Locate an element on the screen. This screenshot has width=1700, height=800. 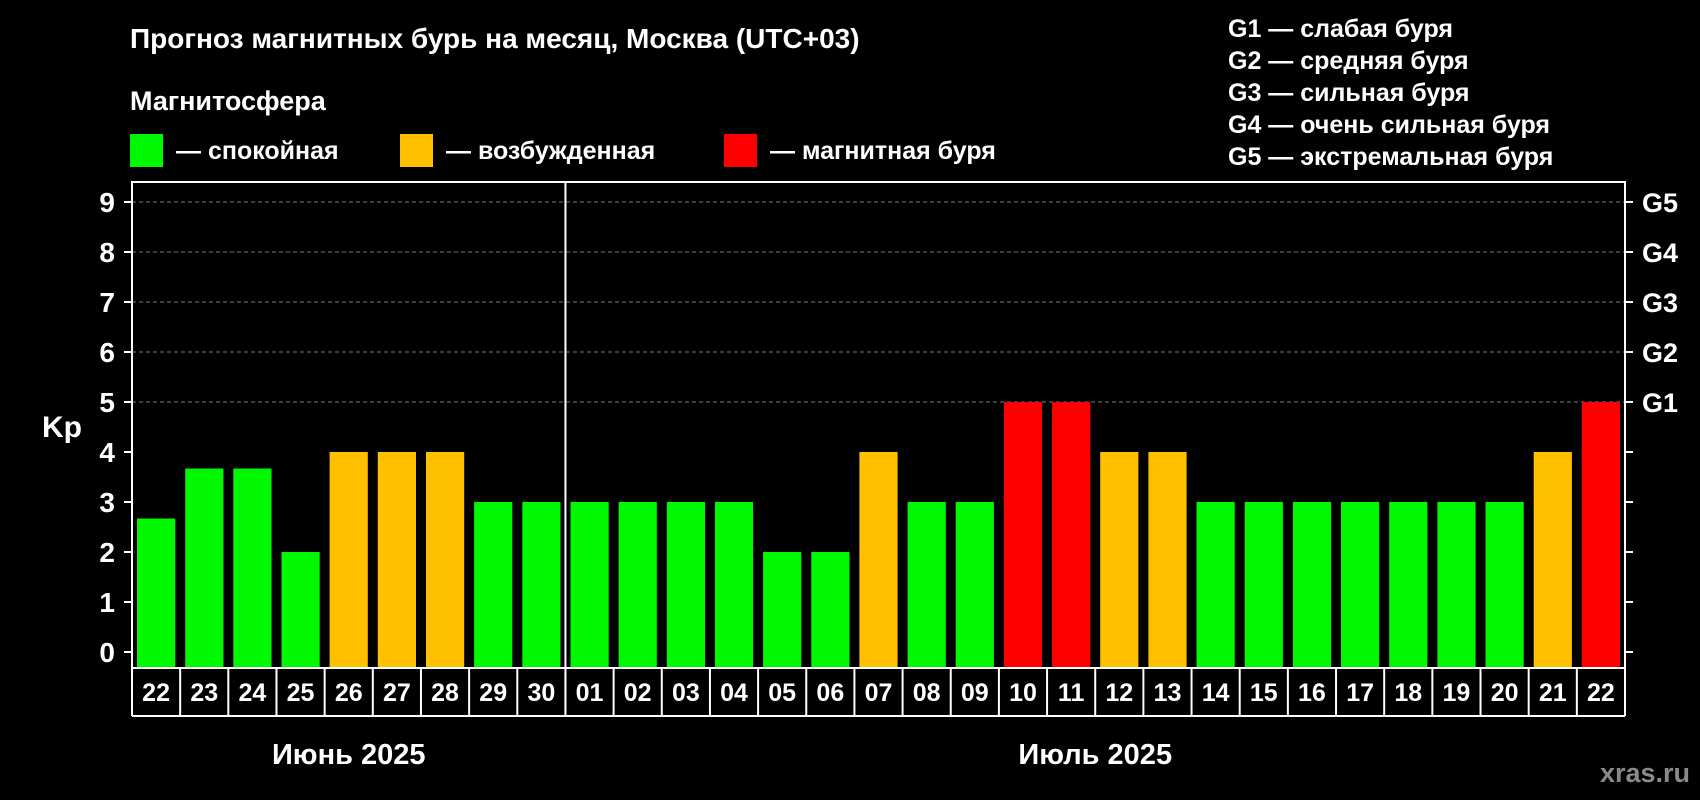
date-label-2: 24 is located at coordinates (252, 693).